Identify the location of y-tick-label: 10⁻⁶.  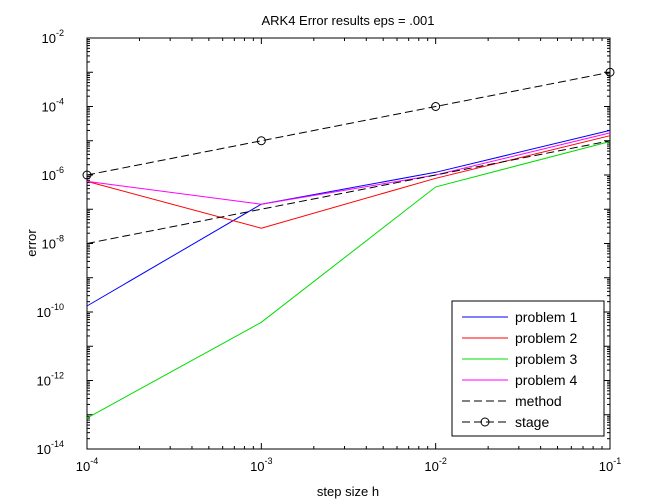
(53, 174).